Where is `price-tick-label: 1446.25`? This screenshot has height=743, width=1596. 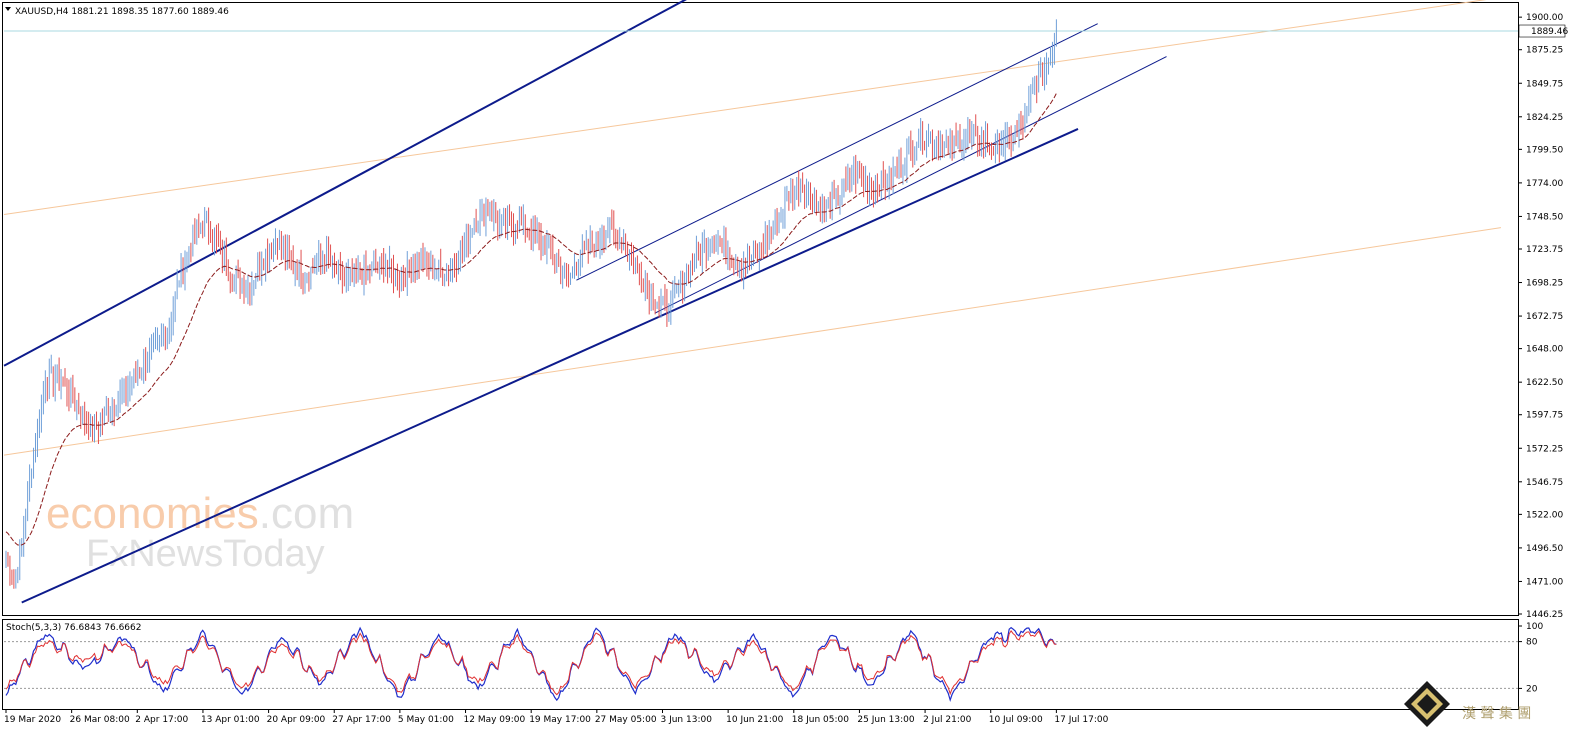 price-tick-label: 1446.25 is located at coordinates (1544, 615).